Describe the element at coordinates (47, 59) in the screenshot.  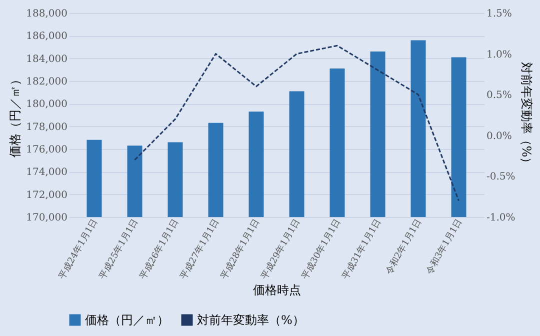
I see `y-tick-label: 184,000` at that location.